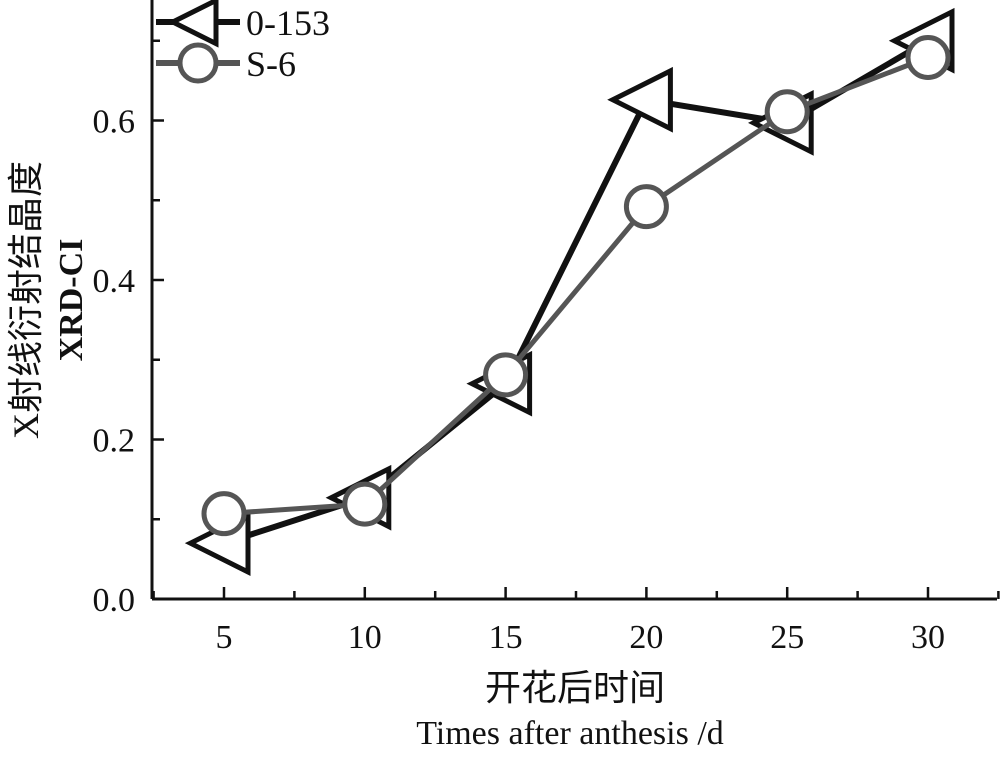 The image size is (1000, 759). What do you see at coordinates (646, 637) in the screenshot?
I see `x-tick-label: 20` at bounding box center [646, 637].